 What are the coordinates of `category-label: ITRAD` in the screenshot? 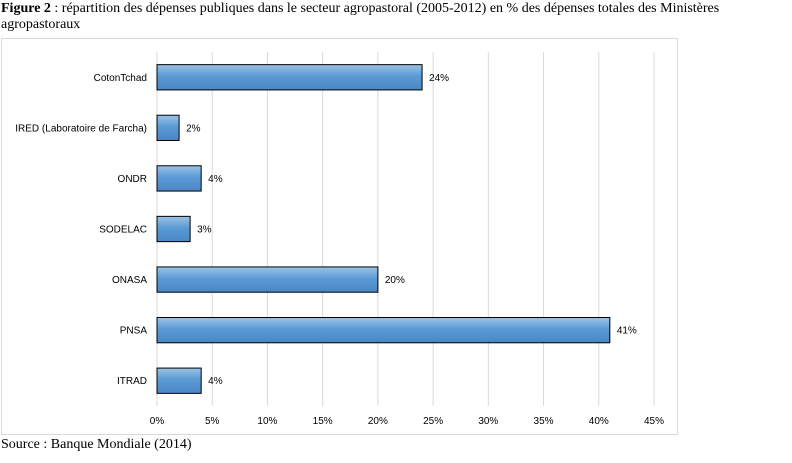 It's located at (132, 381).